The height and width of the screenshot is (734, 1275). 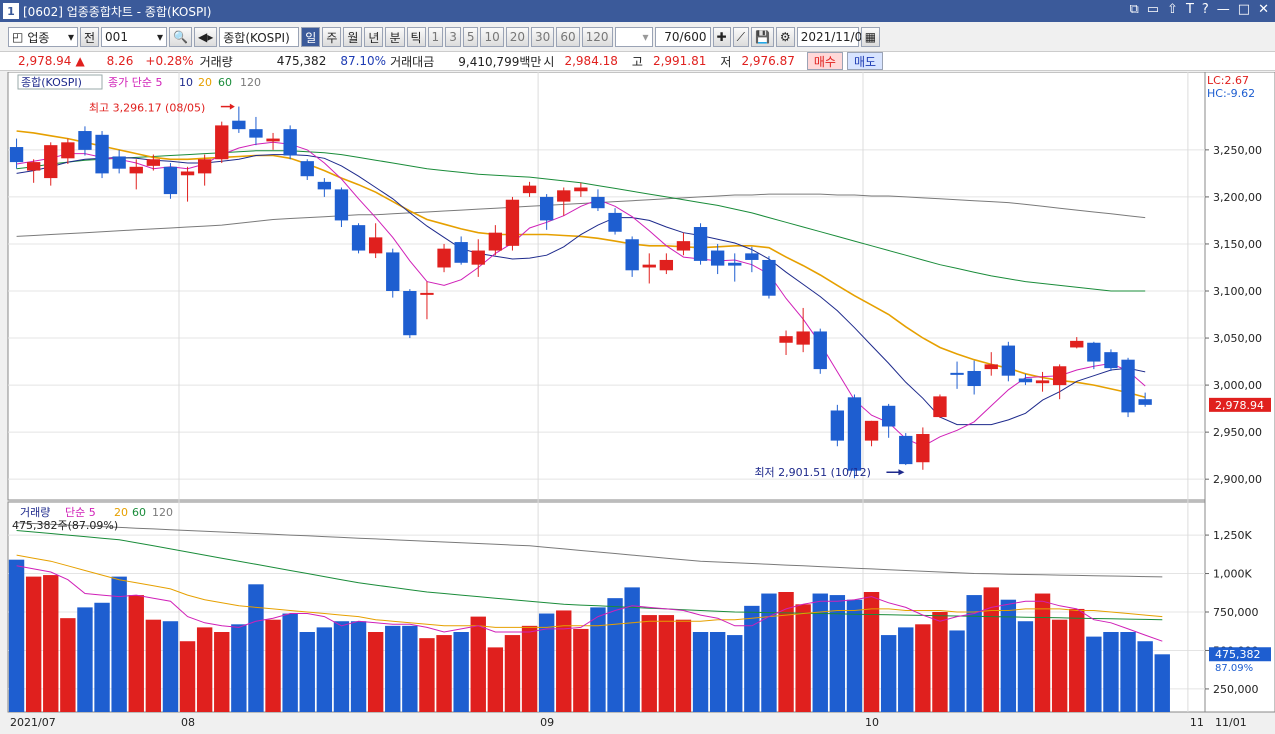 What do you see at coordinates (395, 37) in the screenshot?
I see `tab-period-minute: 분` at bounding box center [395, 37].